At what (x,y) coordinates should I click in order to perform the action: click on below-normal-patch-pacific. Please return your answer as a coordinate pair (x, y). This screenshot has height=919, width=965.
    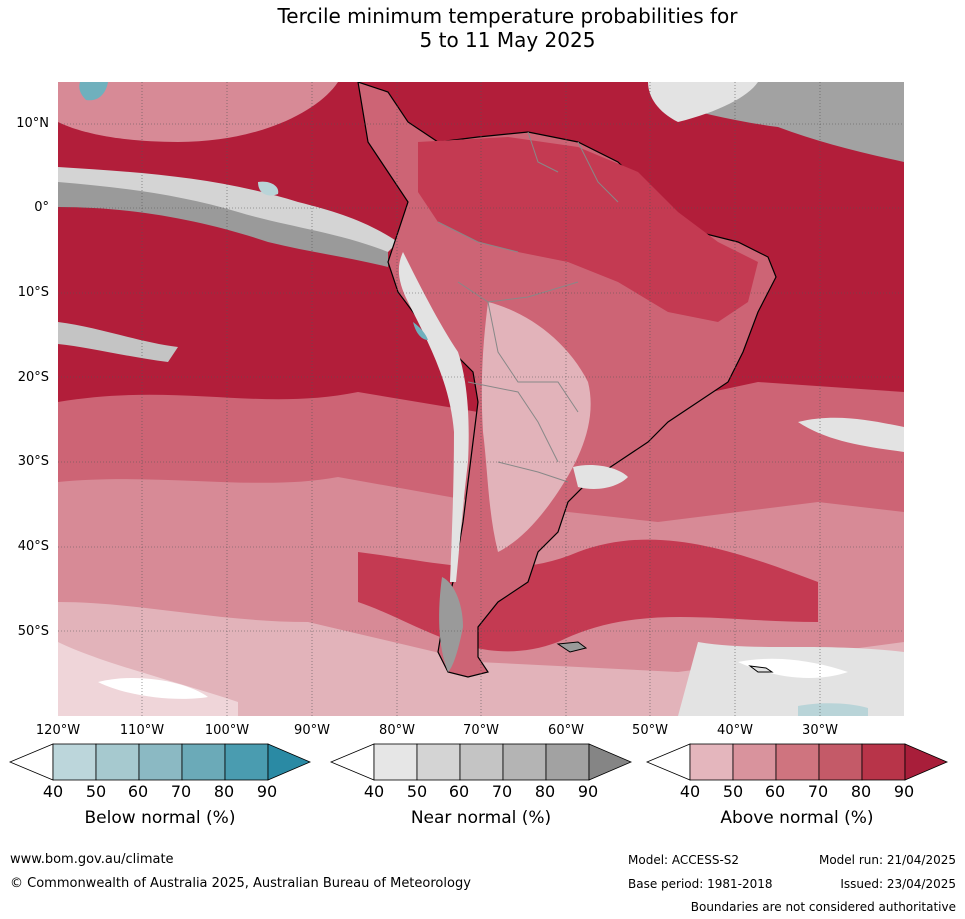
    Looking at the image, I should click on (268, 188).